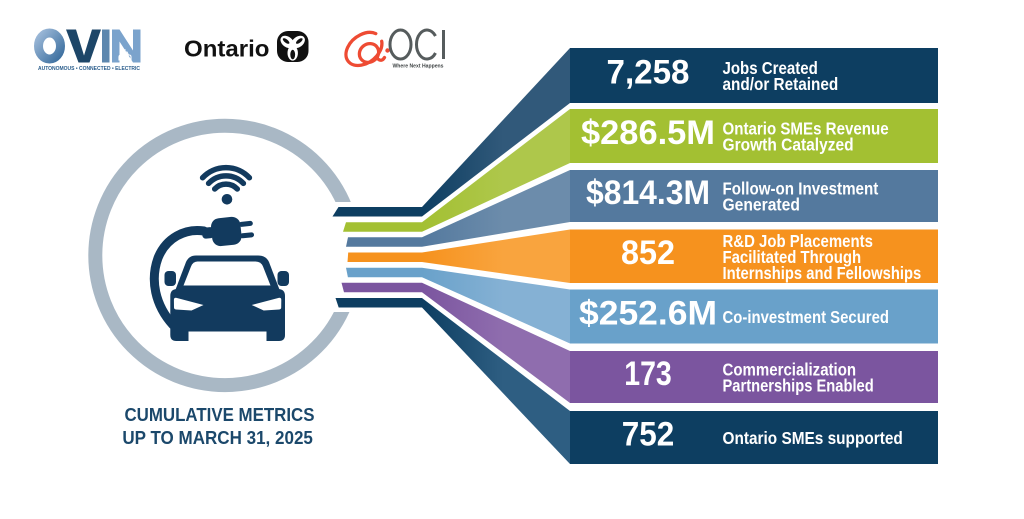  I want to click on svg-text: and/or Retained, so click(781, 84).